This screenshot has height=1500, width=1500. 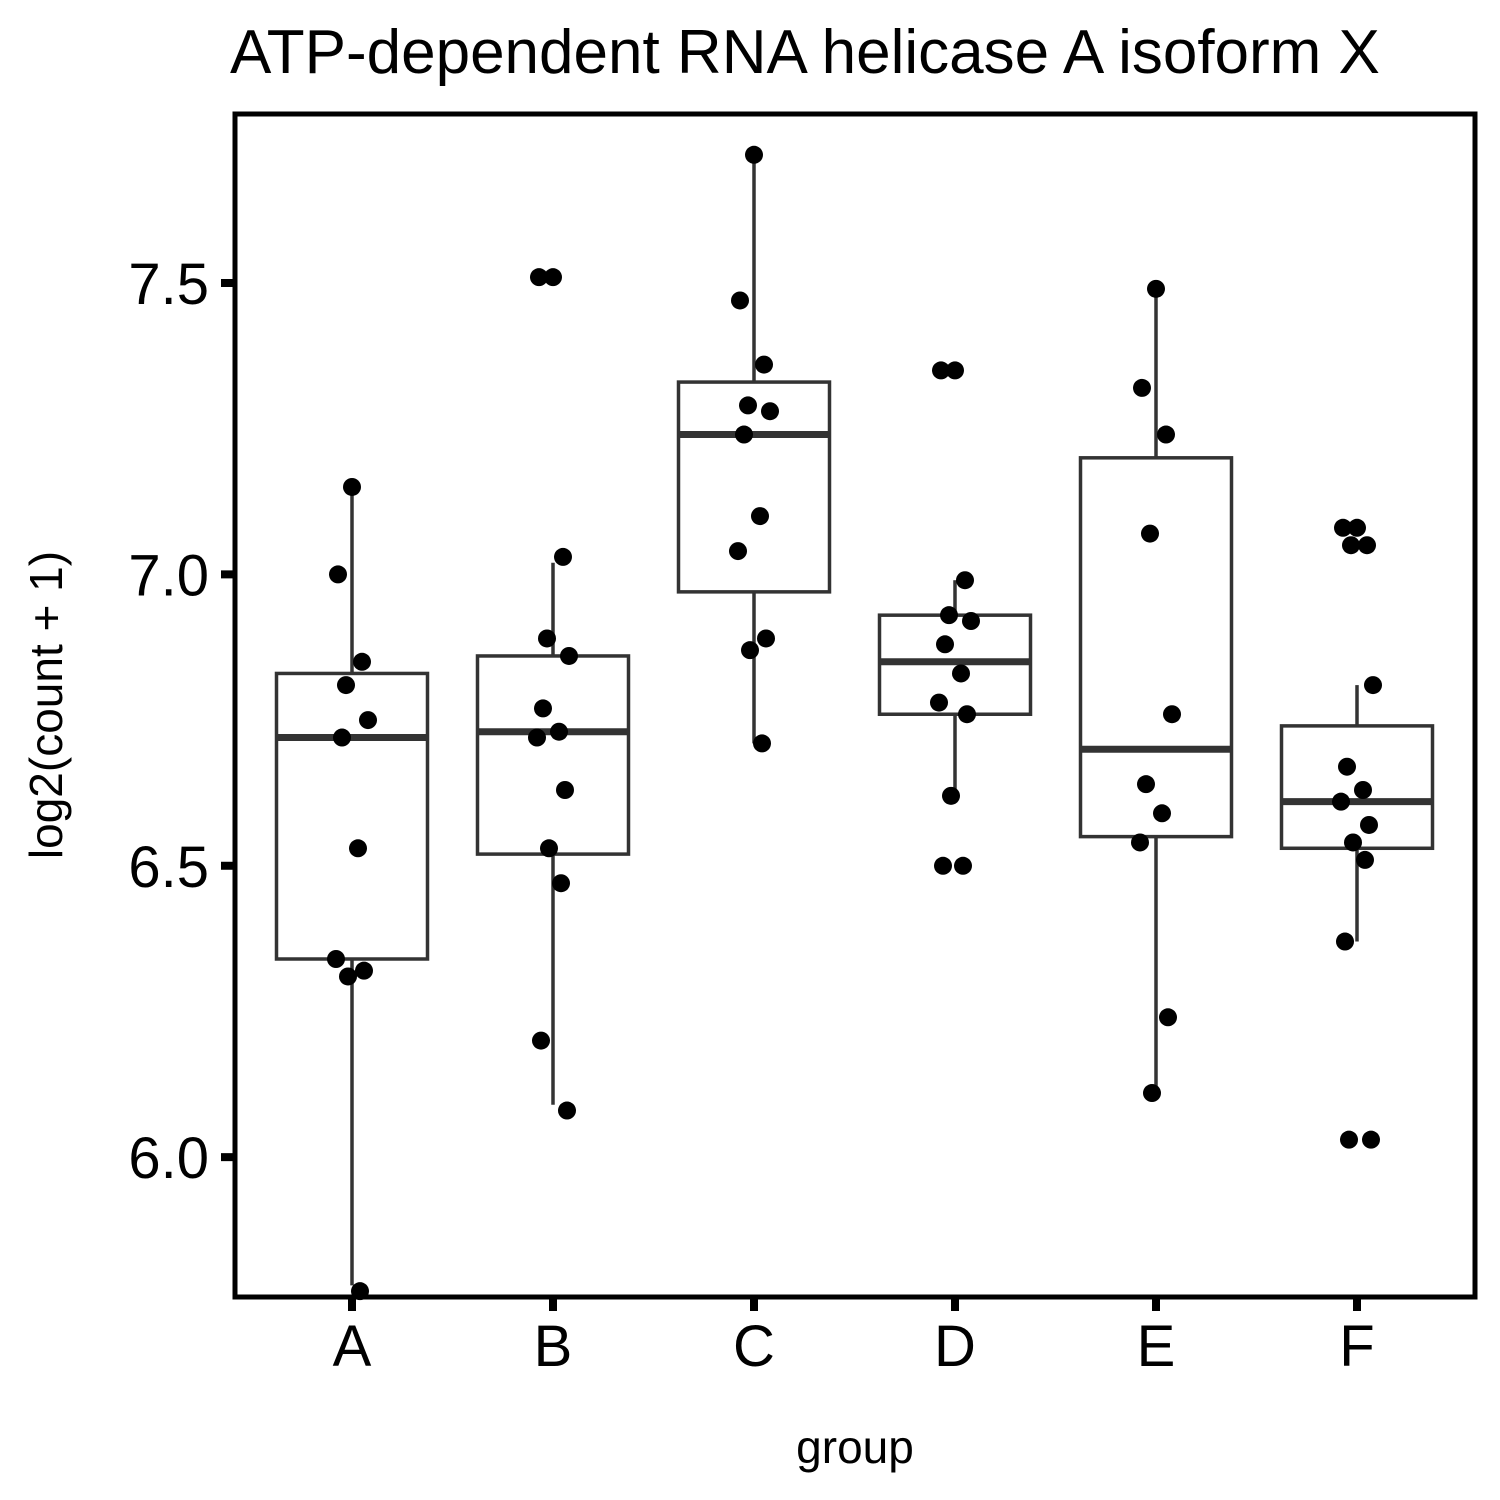 I want to click on y-tick-label: 6.5, so click(x=168, y=867).